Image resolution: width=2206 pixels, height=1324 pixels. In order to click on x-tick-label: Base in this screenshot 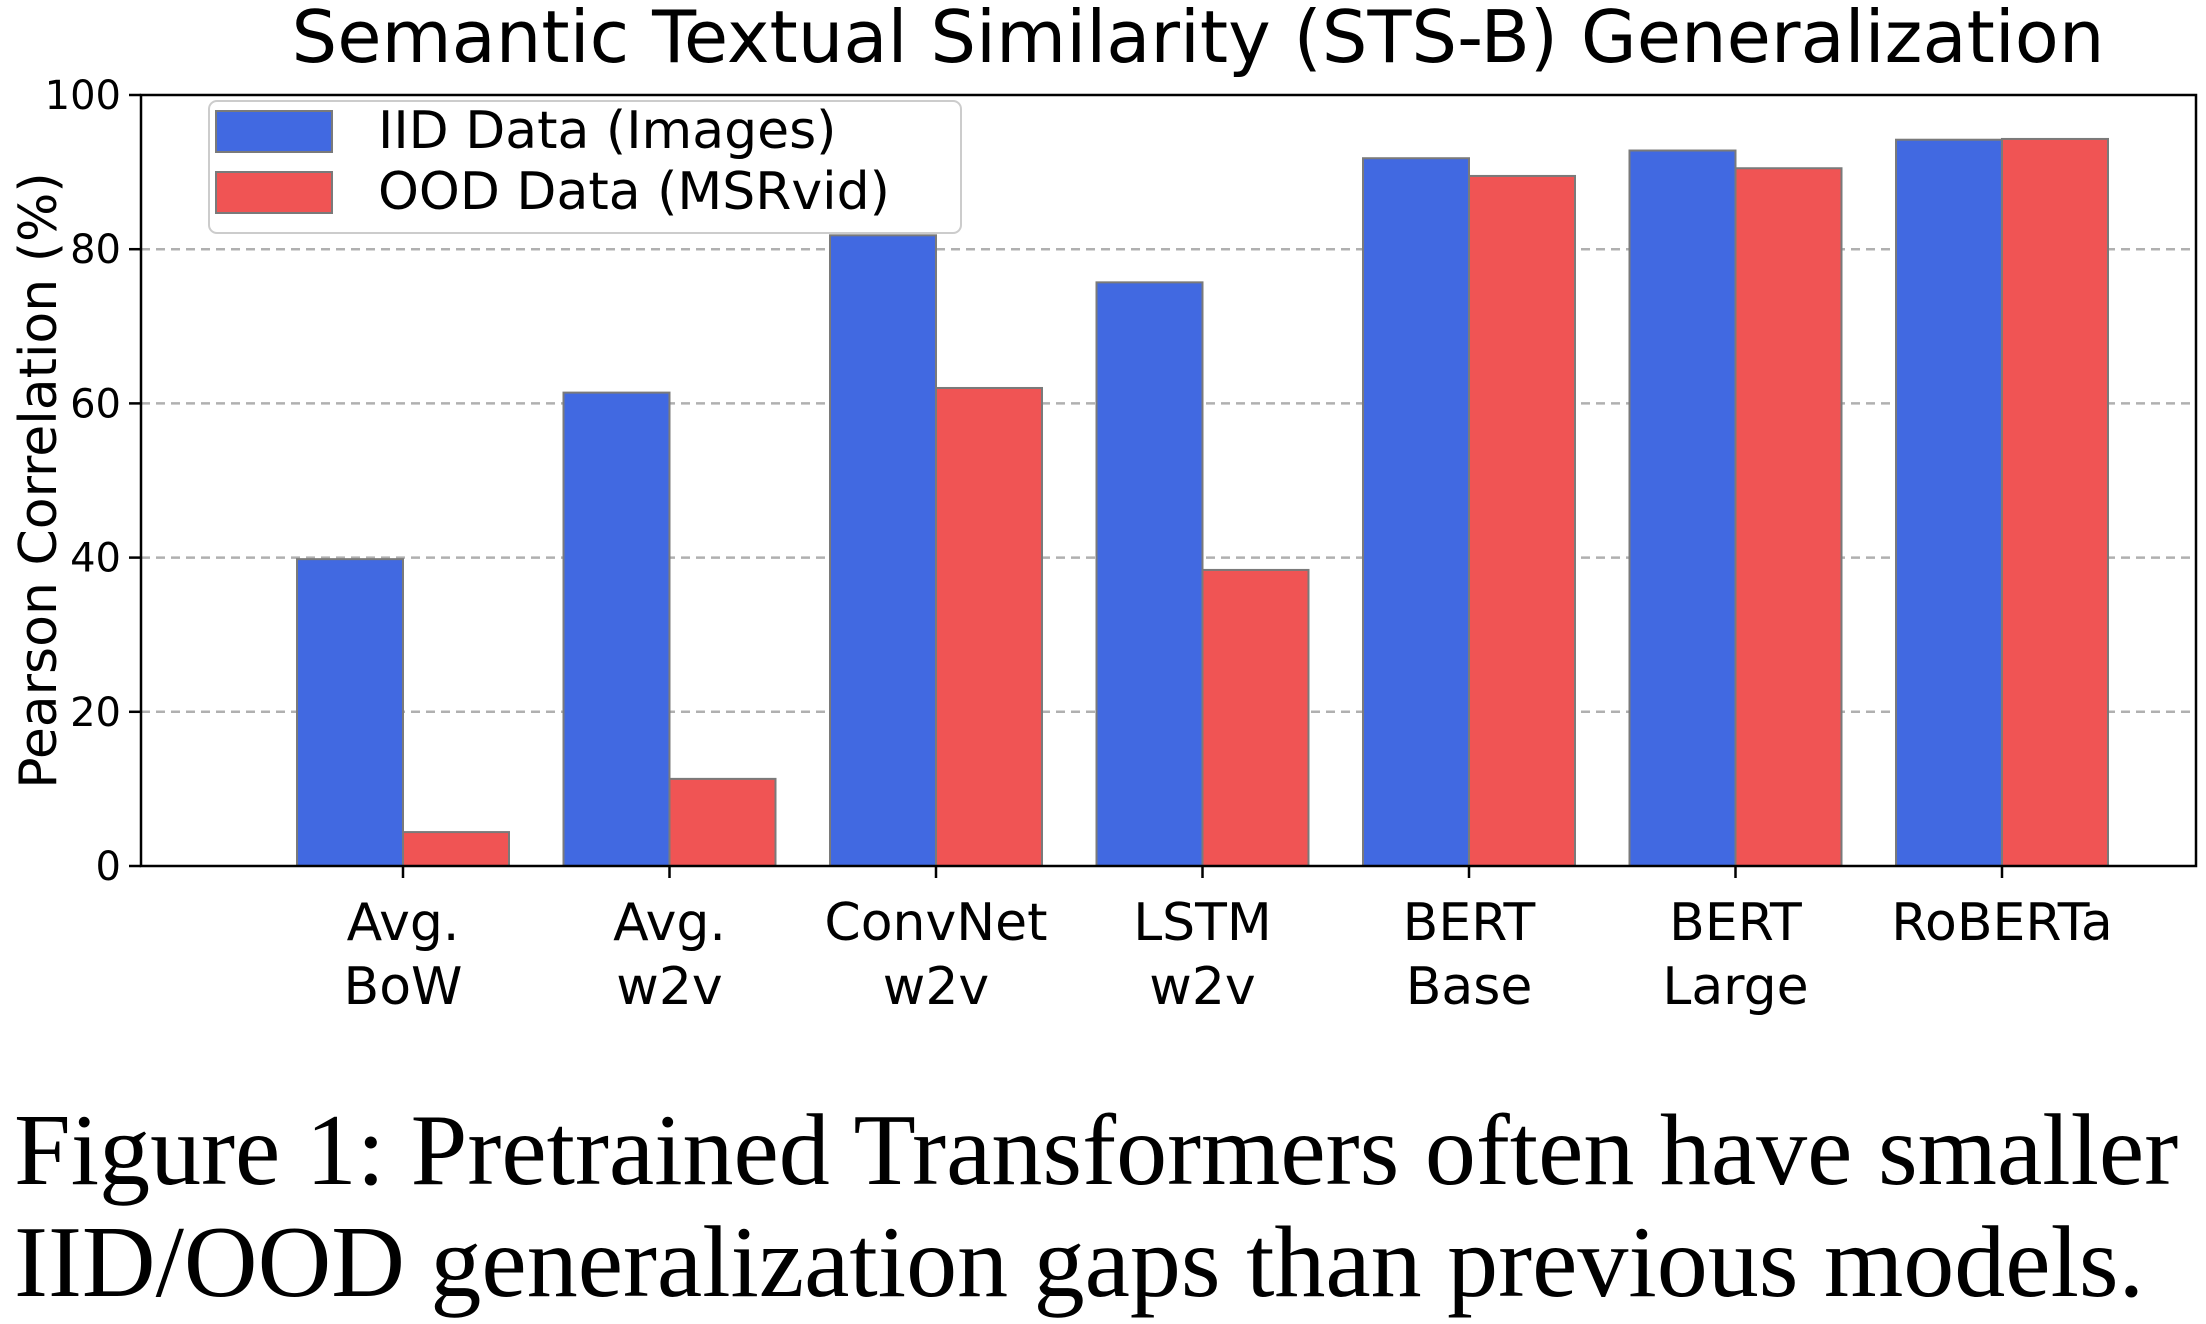, I will do `click(1469, 987)`.